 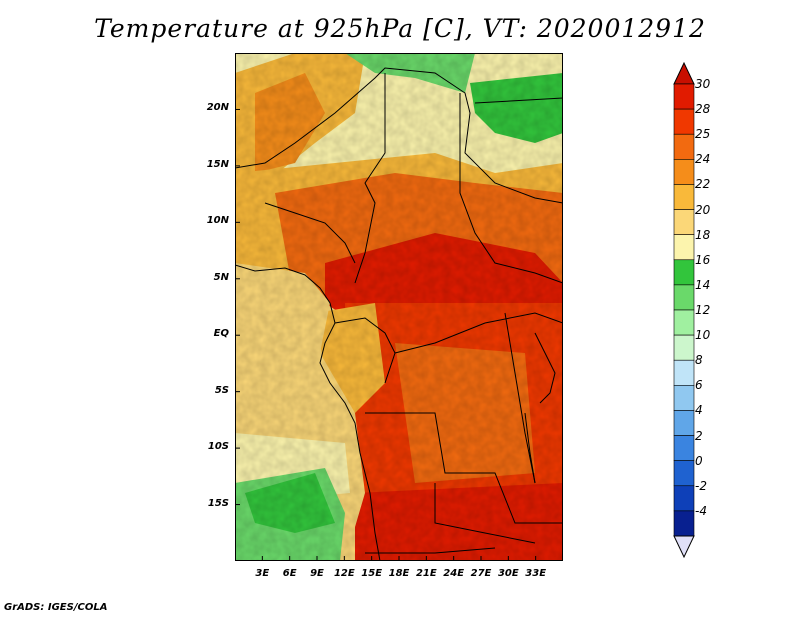 I want to click on colorbar-tick-label: 12, so click(x=703, y=310).